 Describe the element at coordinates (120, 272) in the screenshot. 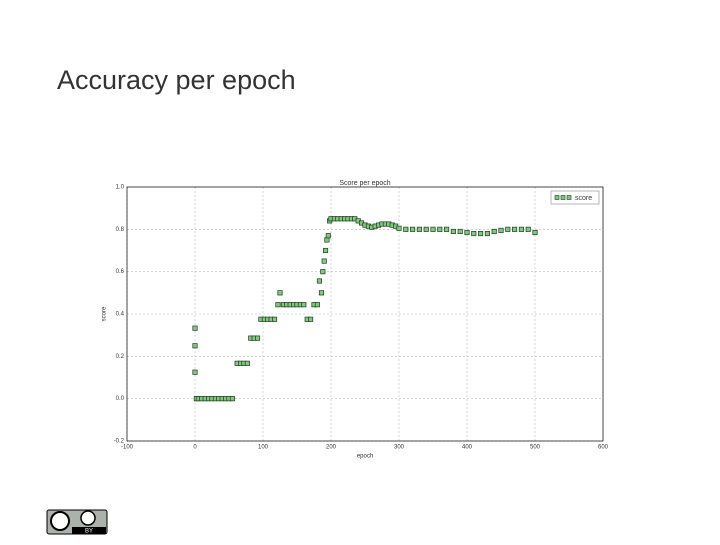

I see `y-tick-label: 0.6` at that location.